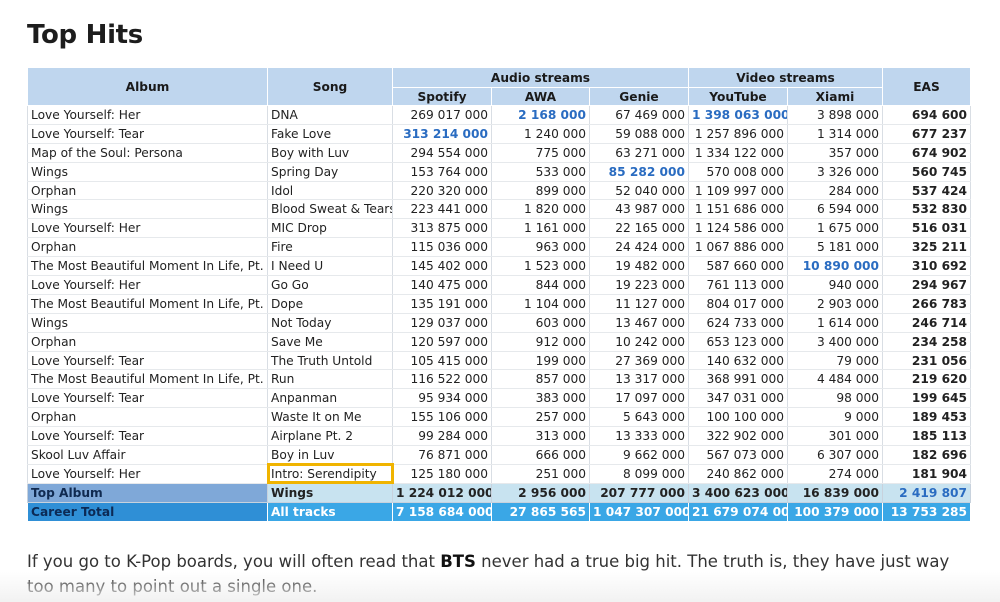 The image size is (1000, 602). What do you see at coordinates (540, 511) in the screenshot?
I see `career-total-awa: 27 865 565` at bounding box center [540, 511].